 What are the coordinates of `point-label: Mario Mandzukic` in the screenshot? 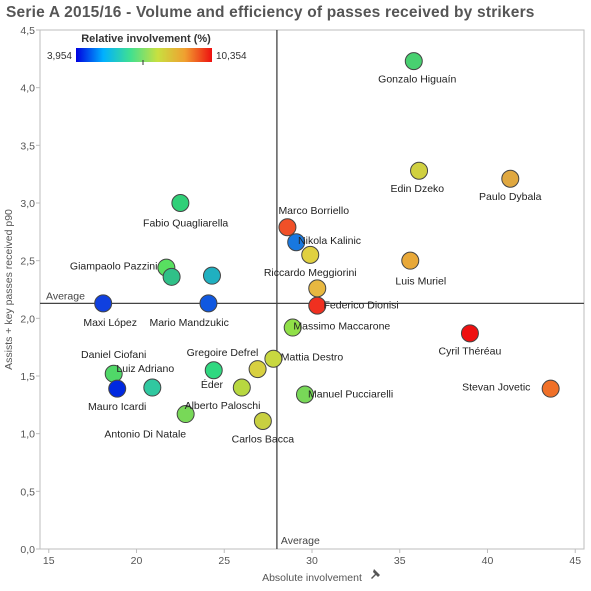 It's located at (188, 323).